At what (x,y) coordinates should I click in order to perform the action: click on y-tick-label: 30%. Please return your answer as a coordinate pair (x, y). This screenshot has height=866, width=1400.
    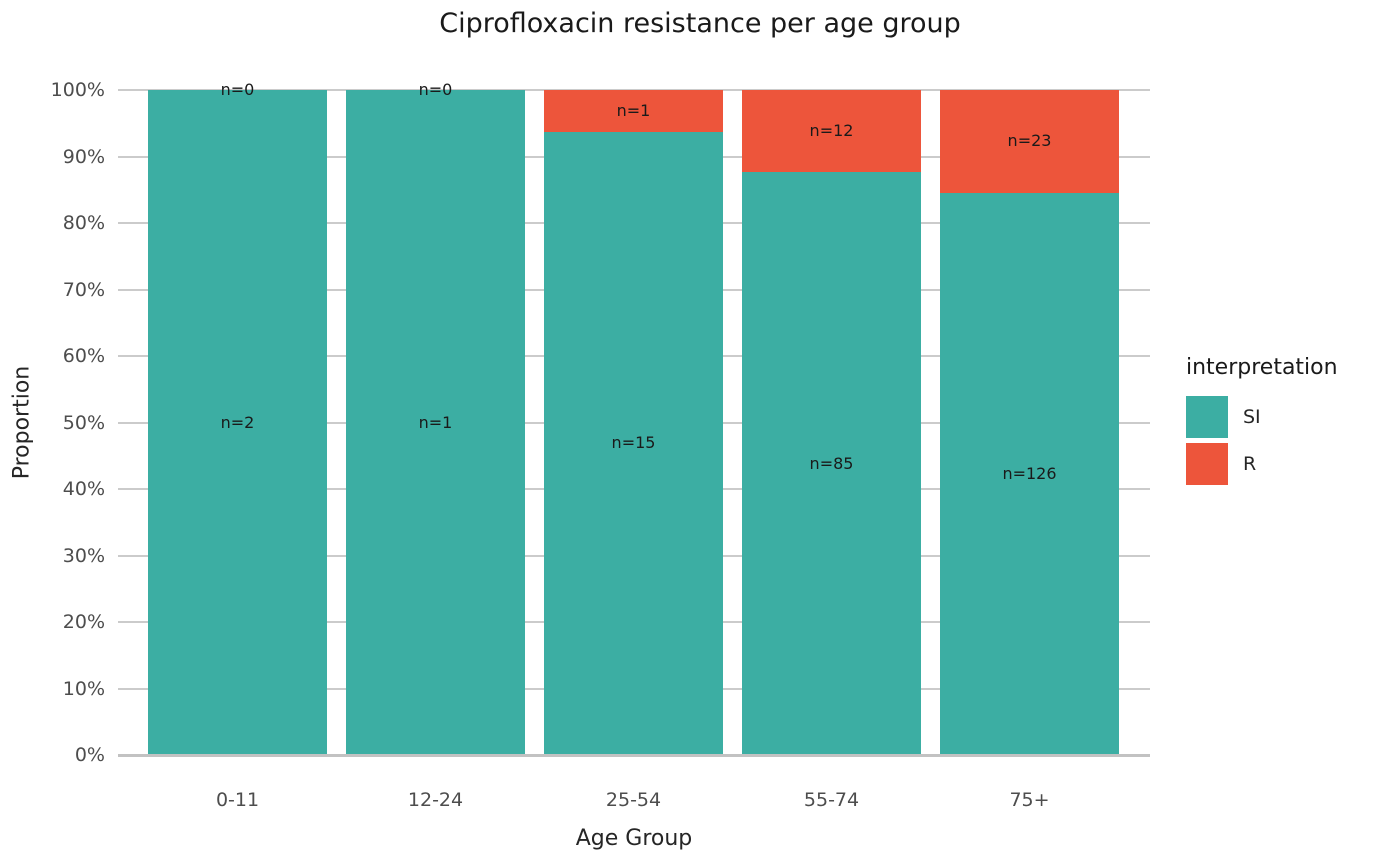
    Looking at the image, I should click on (83, 555).